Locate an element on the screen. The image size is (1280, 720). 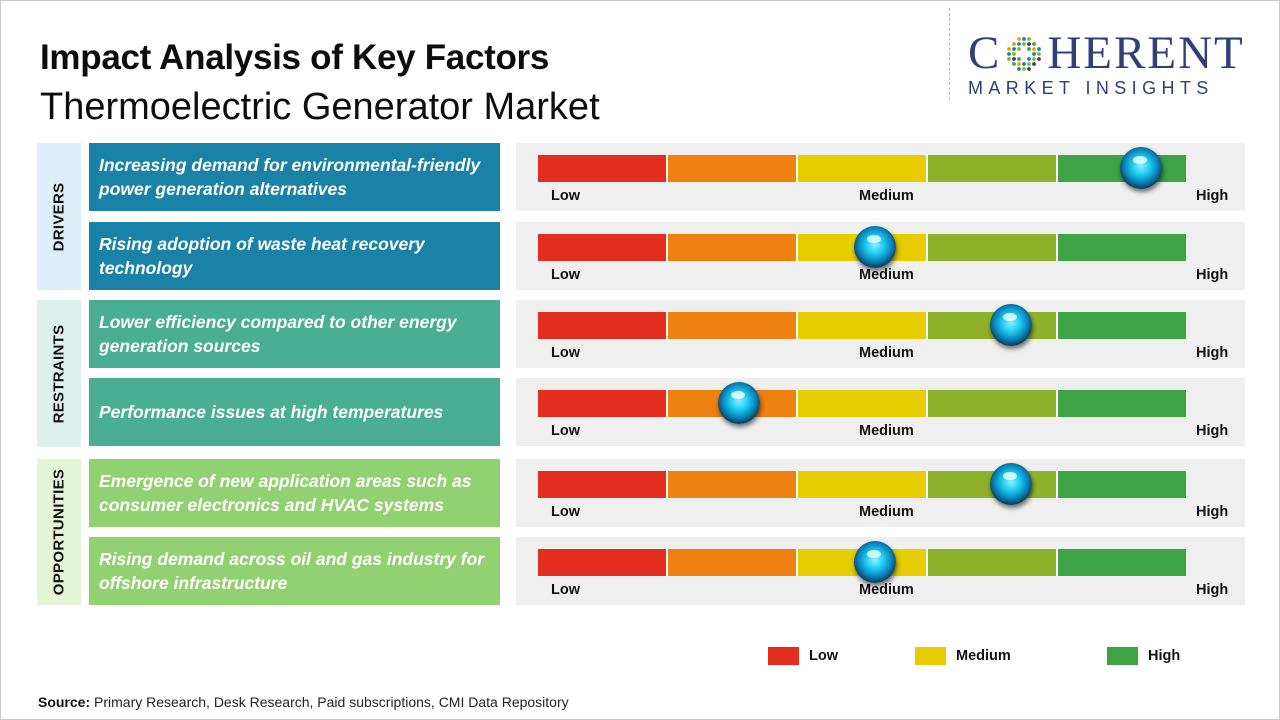
category-text: DRIVERS is located at coordinates (59, 216).